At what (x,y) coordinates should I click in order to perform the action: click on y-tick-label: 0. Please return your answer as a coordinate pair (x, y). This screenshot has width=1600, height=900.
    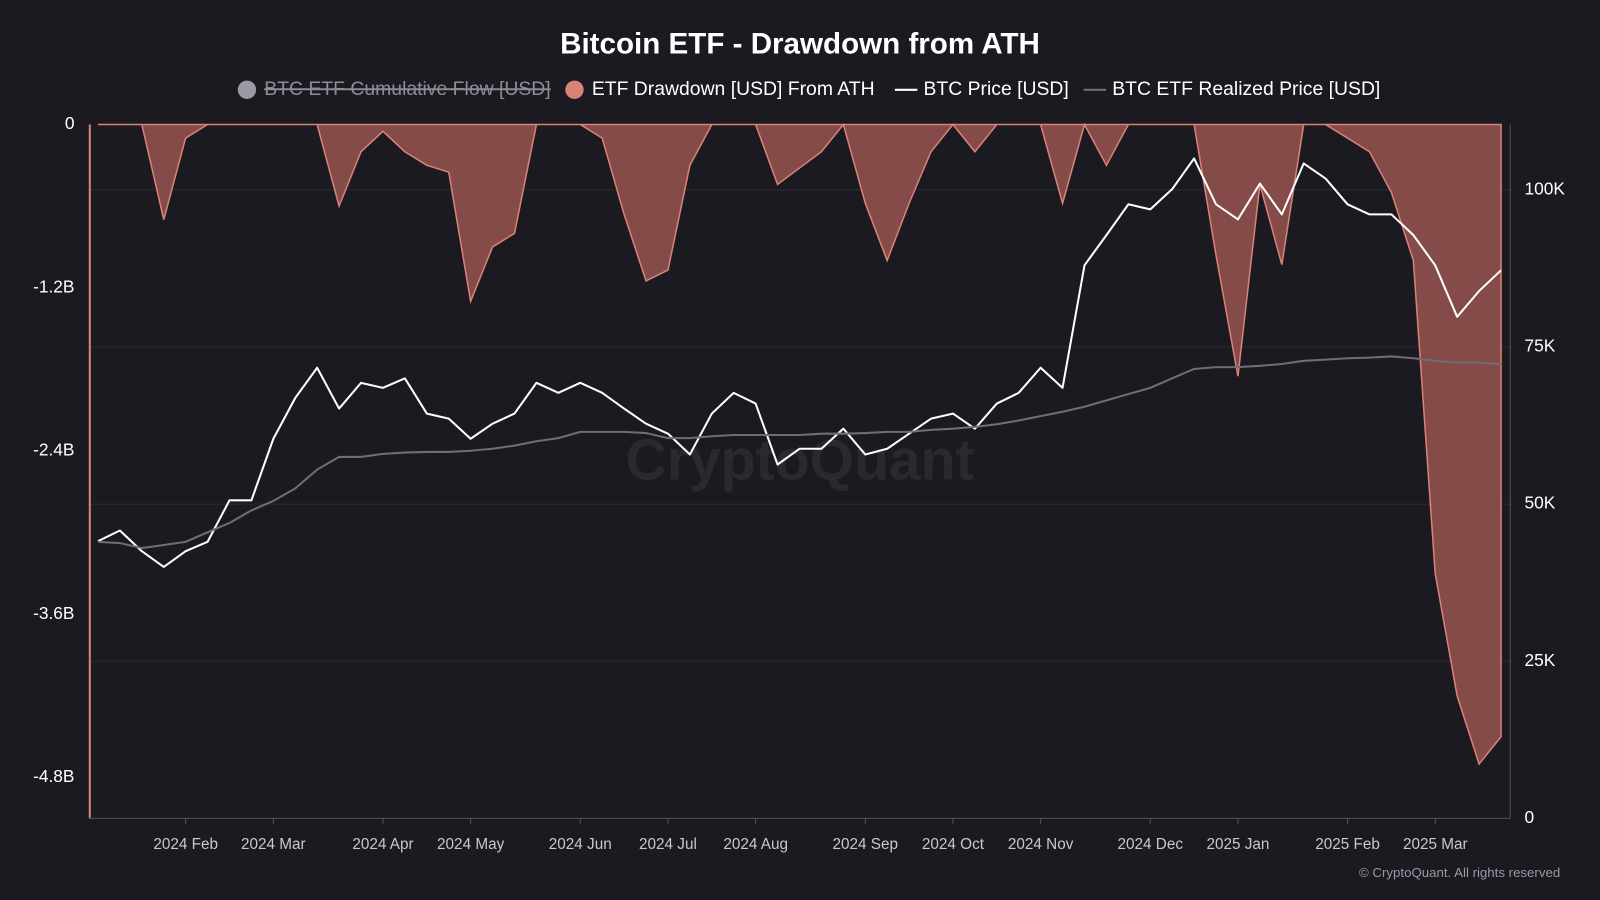
    Looking at the image, I should click on (70, 123).